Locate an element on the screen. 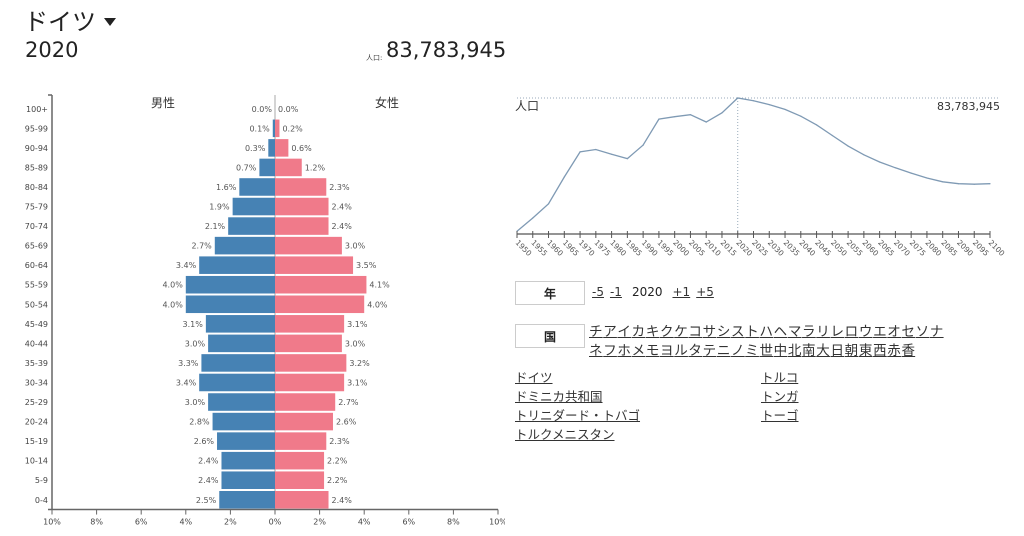 Image resolution: width=1024 pixels, height=536 pixels. kana-index-link: 世 is located at coordinates (766, 351).